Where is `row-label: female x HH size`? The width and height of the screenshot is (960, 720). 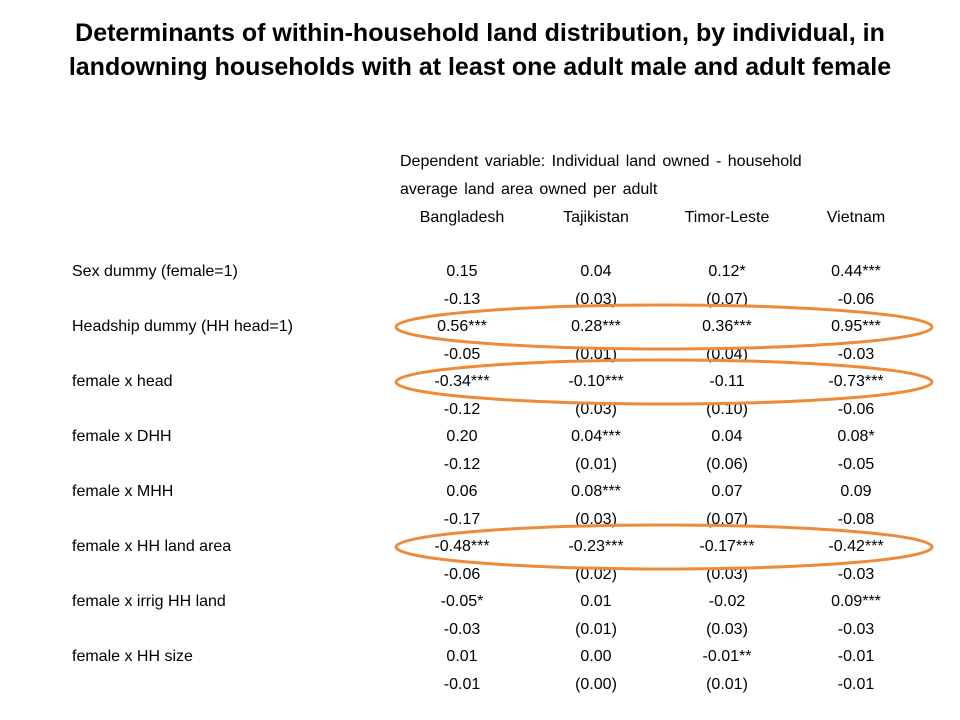
row-label: female x HH size is located at coordinates (132, 656).